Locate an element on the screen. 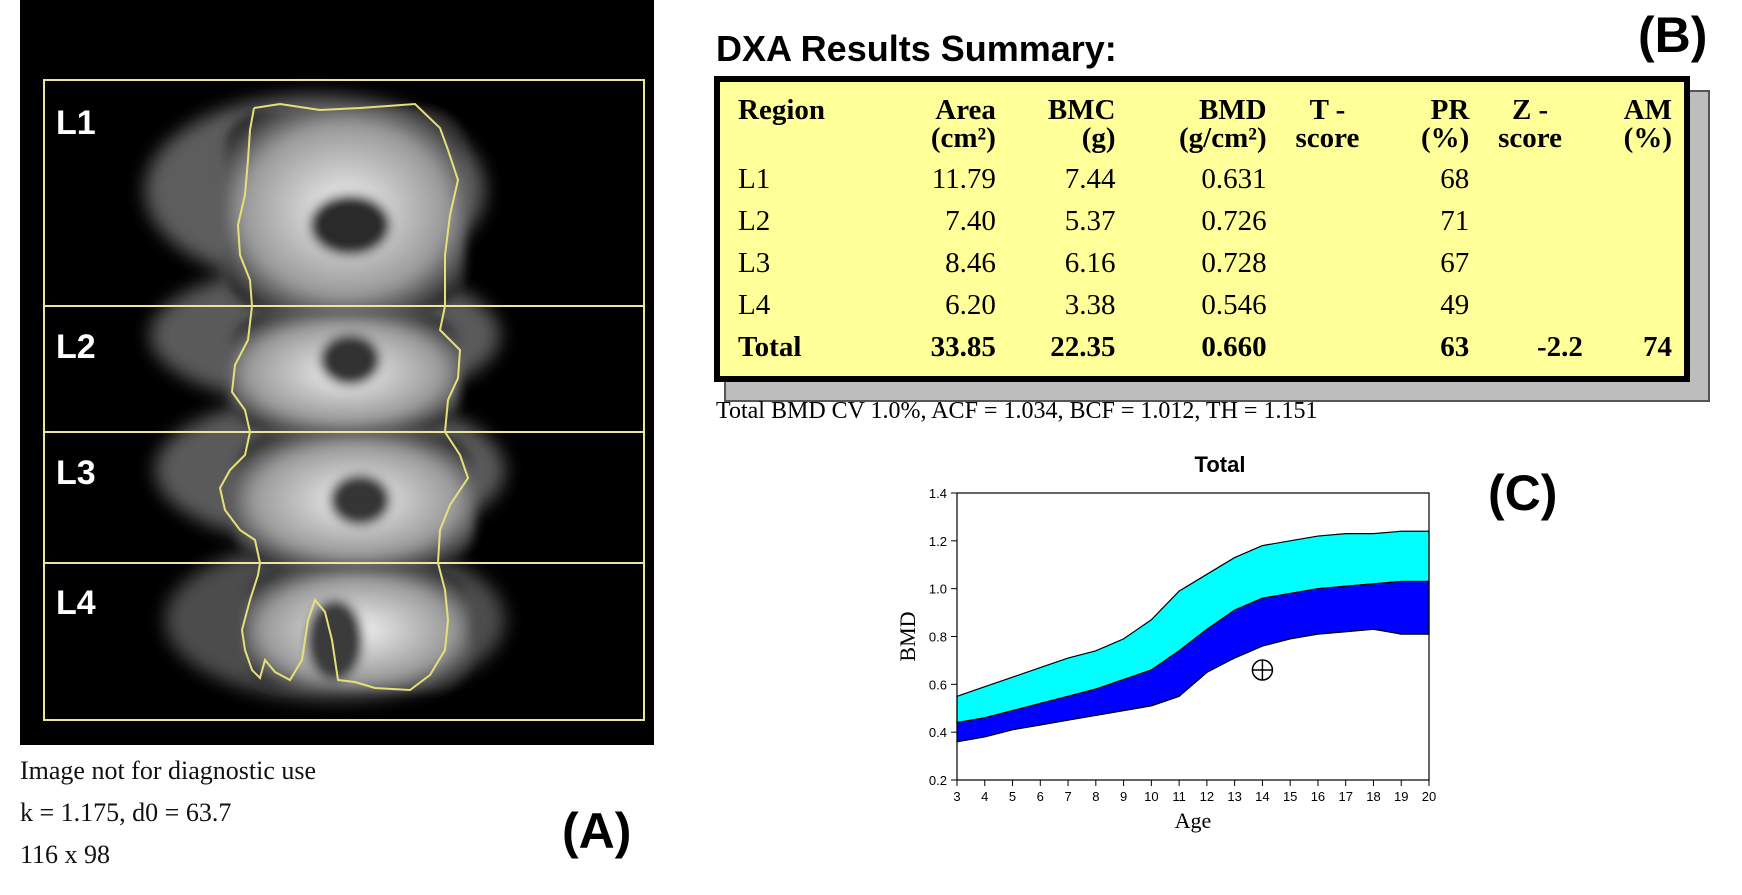  cell-bmd: 0.546 is located at coordinates (1234, 305).